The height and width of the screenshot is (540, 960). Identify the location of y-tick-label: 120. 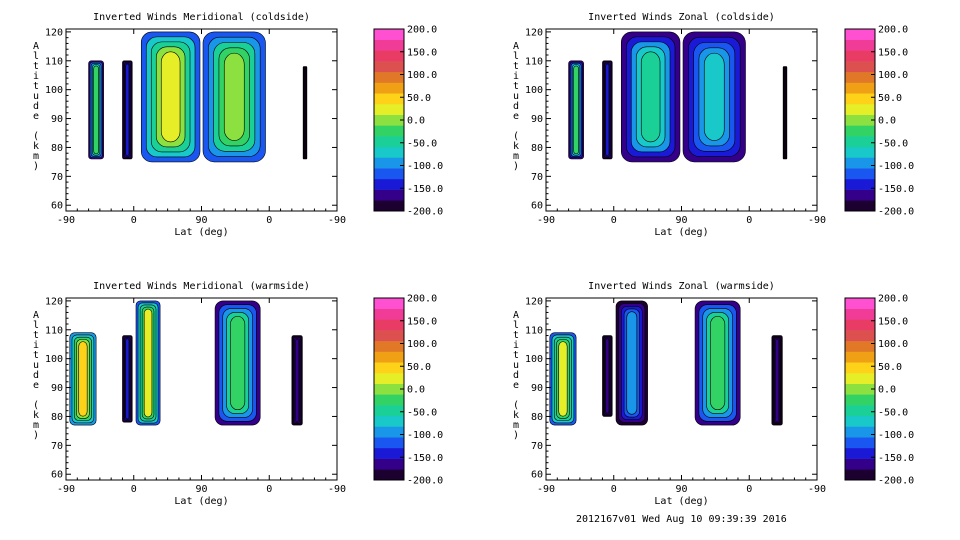
(534, 32).